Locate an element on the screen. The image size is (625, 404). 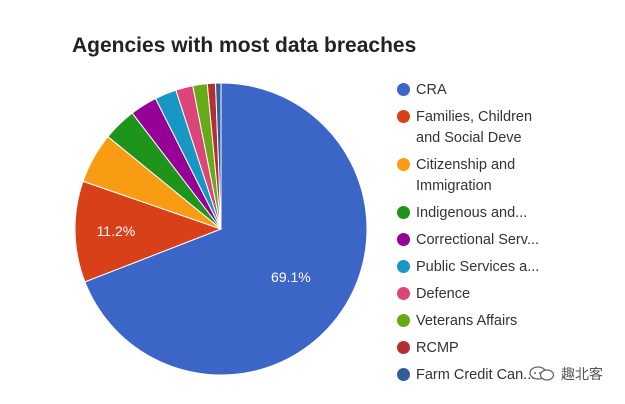
watermark-text: 趣北客 is located at coordinates (582, 374).